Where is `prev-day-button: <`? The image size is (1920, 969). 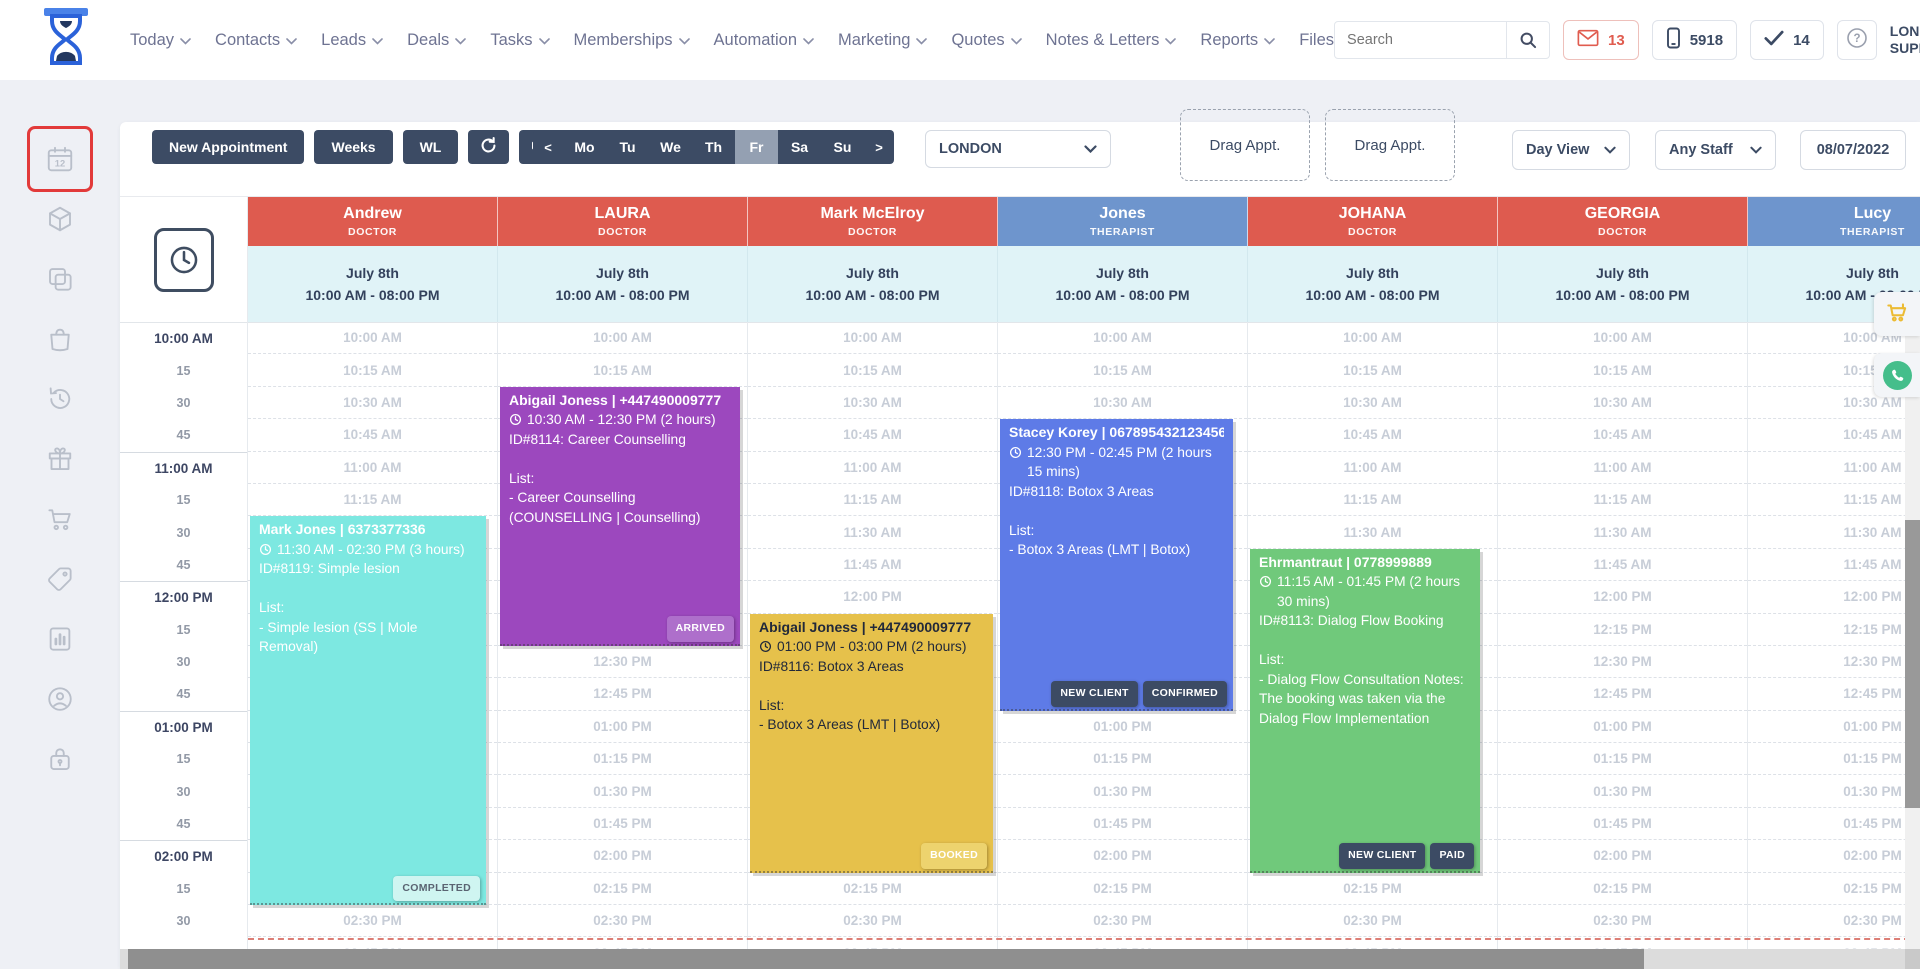
prev-day-button: < is located at coordinates (548, 147).